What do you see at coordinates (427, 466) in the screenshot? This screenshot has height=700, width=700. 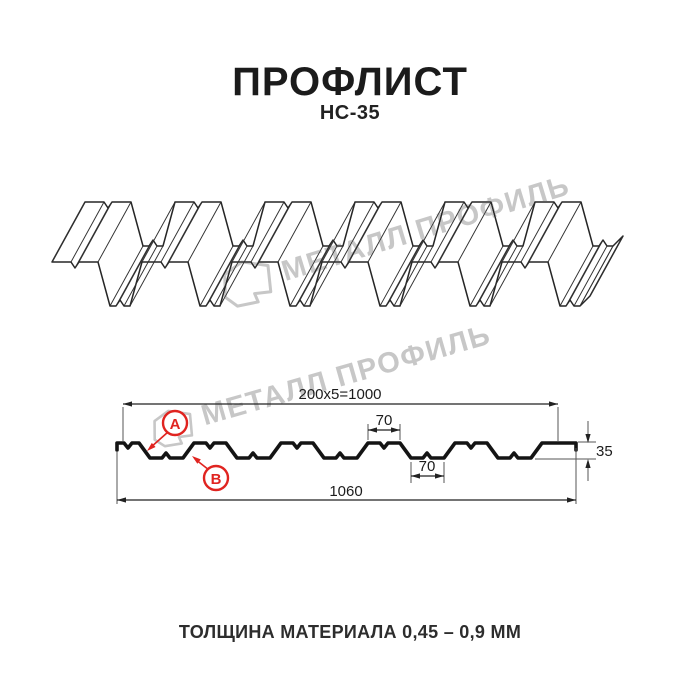 I see `dimension-valley-width: 70` at bounding box center [427, 466].